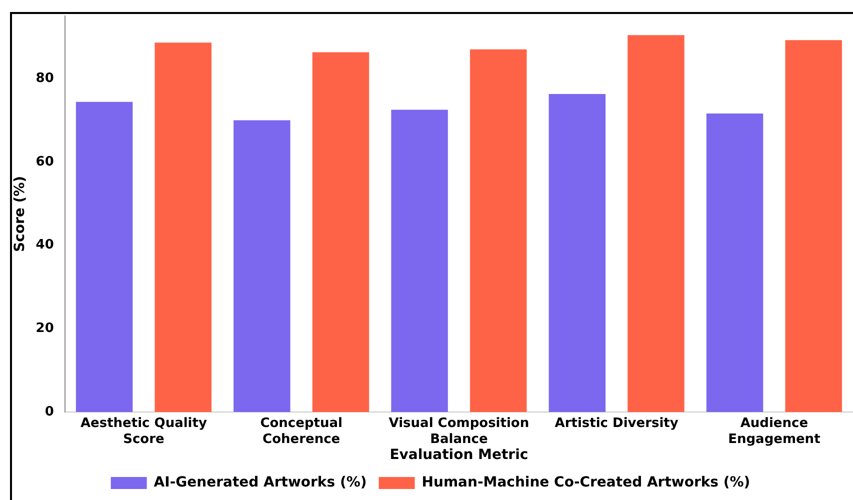  What do you see at coordinates (459, 431) in the screenshot?
I see `x-tick-label: Visual Composition Balance` at bounding box center [459, 431].